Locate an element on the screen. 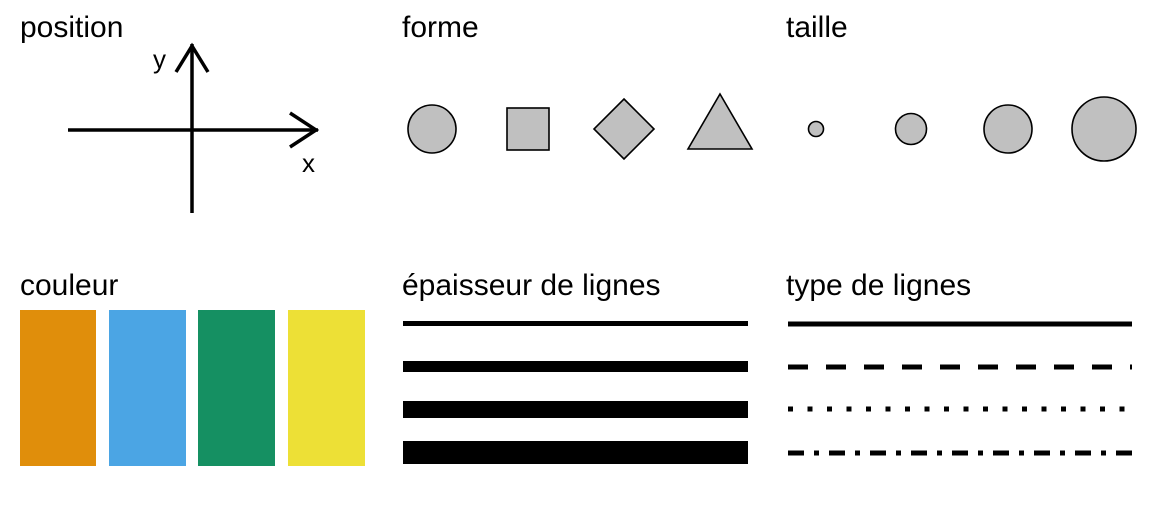 The height and width of the screenshot is (518, 1152). color-swatch-green is located at coordinates (236, 388).